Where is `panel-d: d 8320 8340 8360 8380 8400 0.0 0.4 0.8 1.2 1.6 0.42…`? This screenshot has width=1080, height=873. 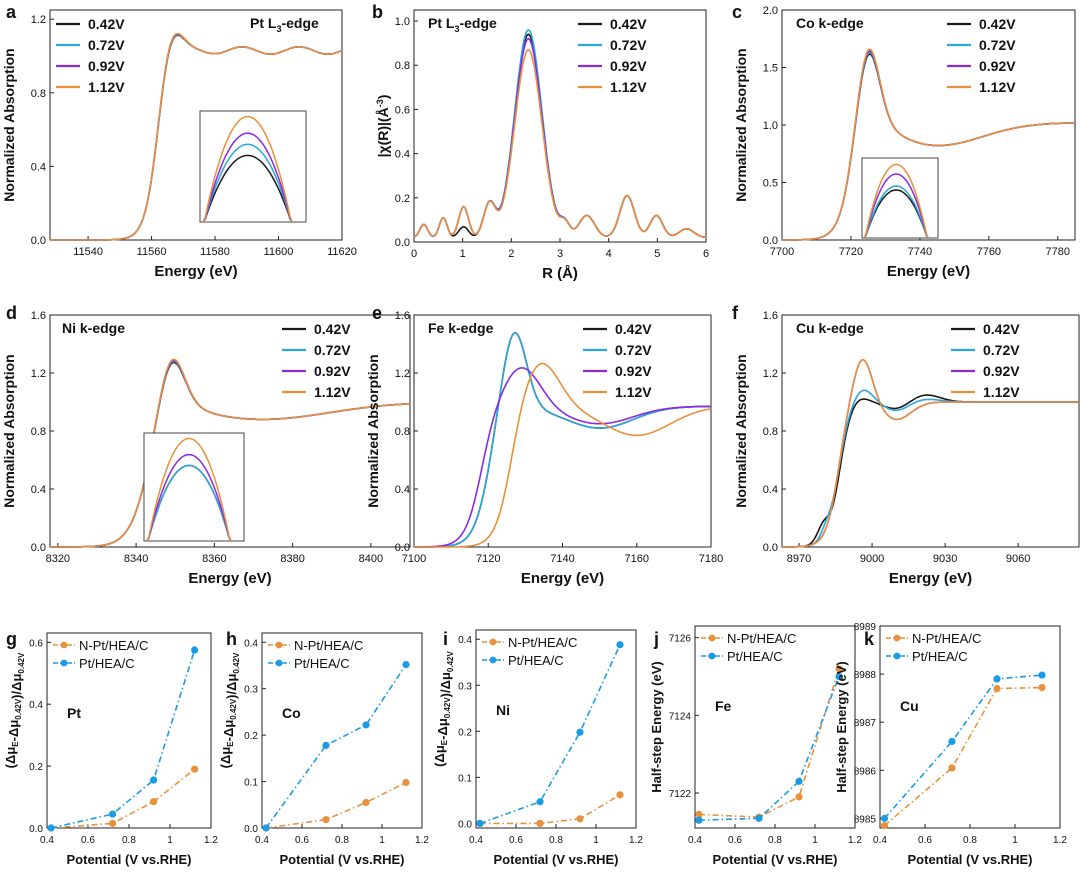
panel-d: d 8320 8340 8360 8380 8400 0.0 0.4 0.8 1.2 1.6 0.42… is located at coordinates (206, 445).